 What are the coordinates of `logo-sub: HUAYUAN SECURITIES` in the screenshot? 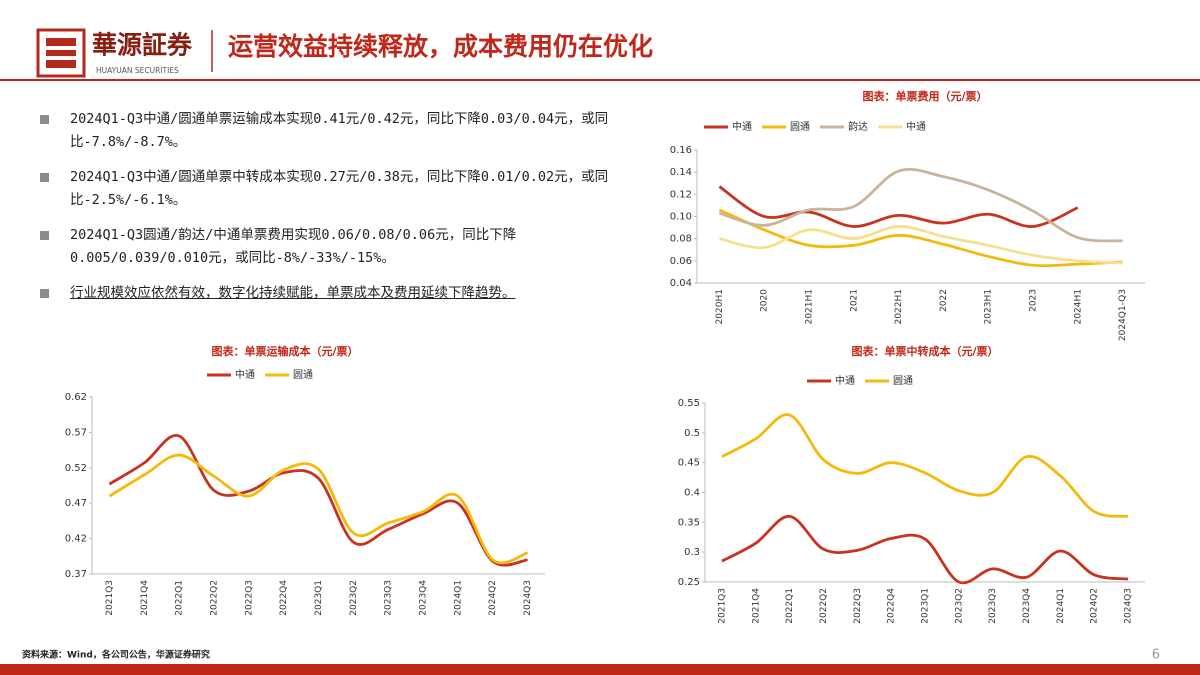 It's located at (137, 70).